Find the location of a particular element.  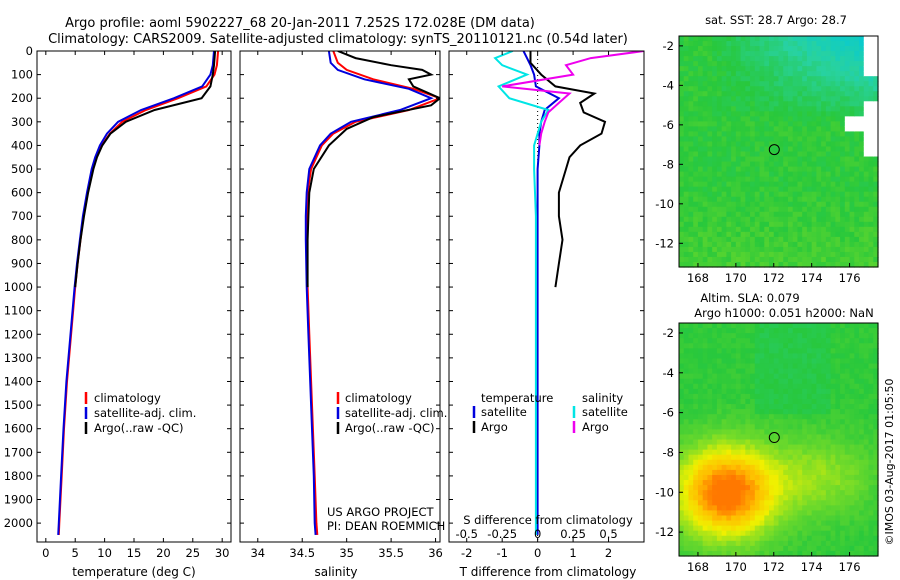

map-y-tick-label: -2 is located at coordinates (668, 333).